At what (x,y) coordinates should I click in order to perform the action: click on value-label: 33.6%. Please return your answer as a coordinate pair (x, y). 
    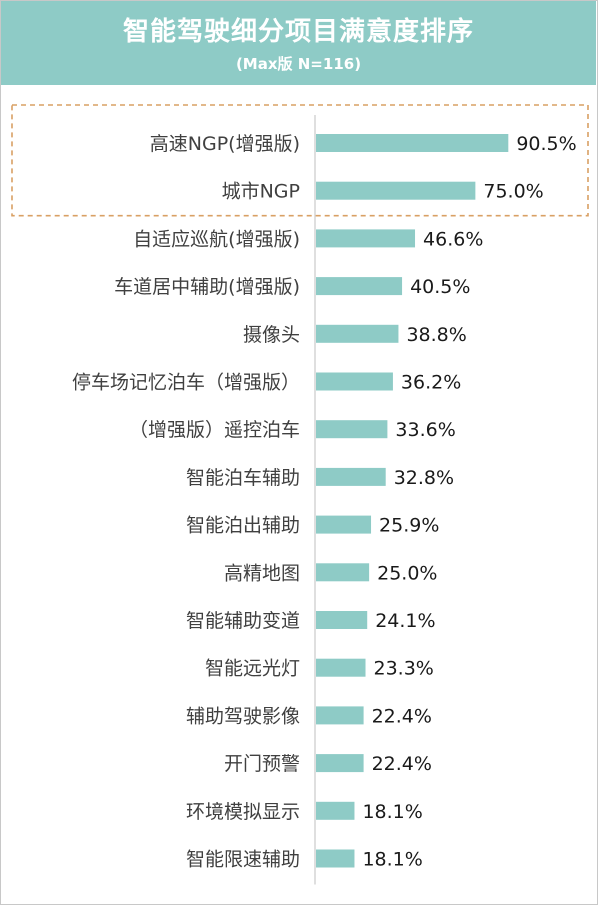
    Looking at the image, I should click on (425, 430).